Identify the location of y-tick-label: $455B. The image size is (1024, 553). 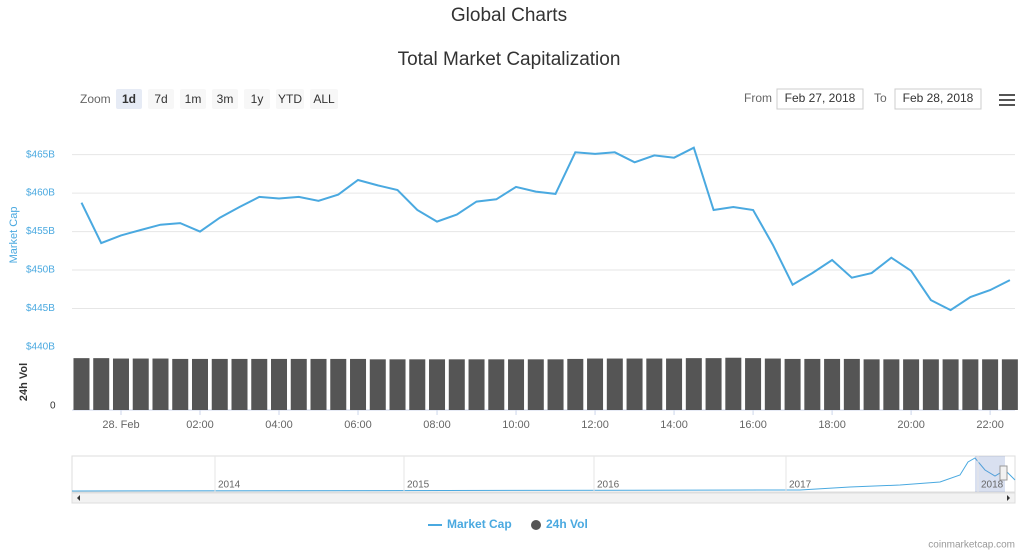
(40, 231).